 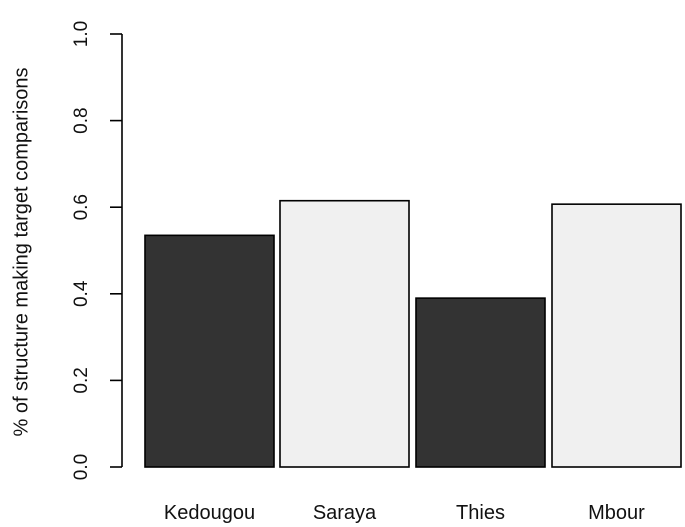 I want to click on bar-saraya, so click(x=344, y=333).